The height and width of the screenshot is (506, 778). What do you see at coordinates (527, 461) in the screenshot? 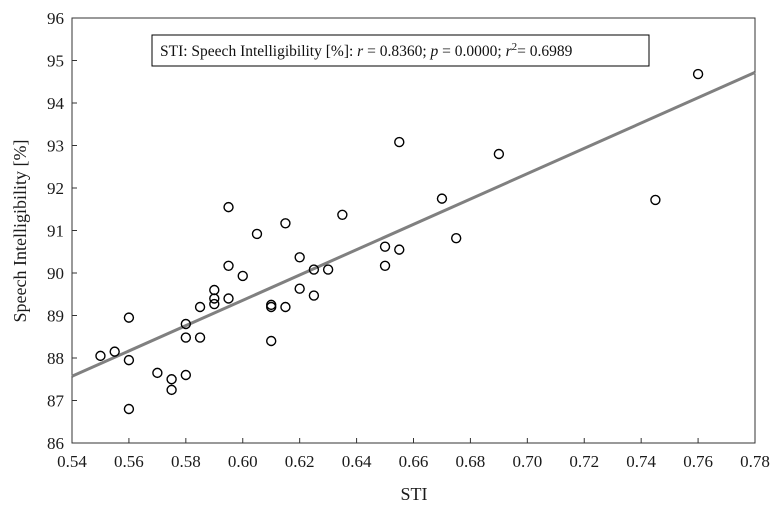
I see `x-tick-label: 0.70` at bounding box center [527, 461].